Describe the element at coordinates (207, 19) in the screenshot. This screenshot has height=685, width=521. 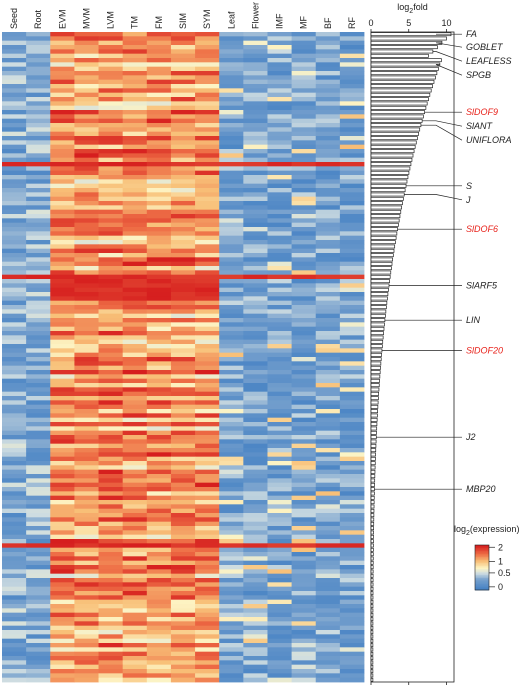
I see `column-label-sym: SYM` at that location.